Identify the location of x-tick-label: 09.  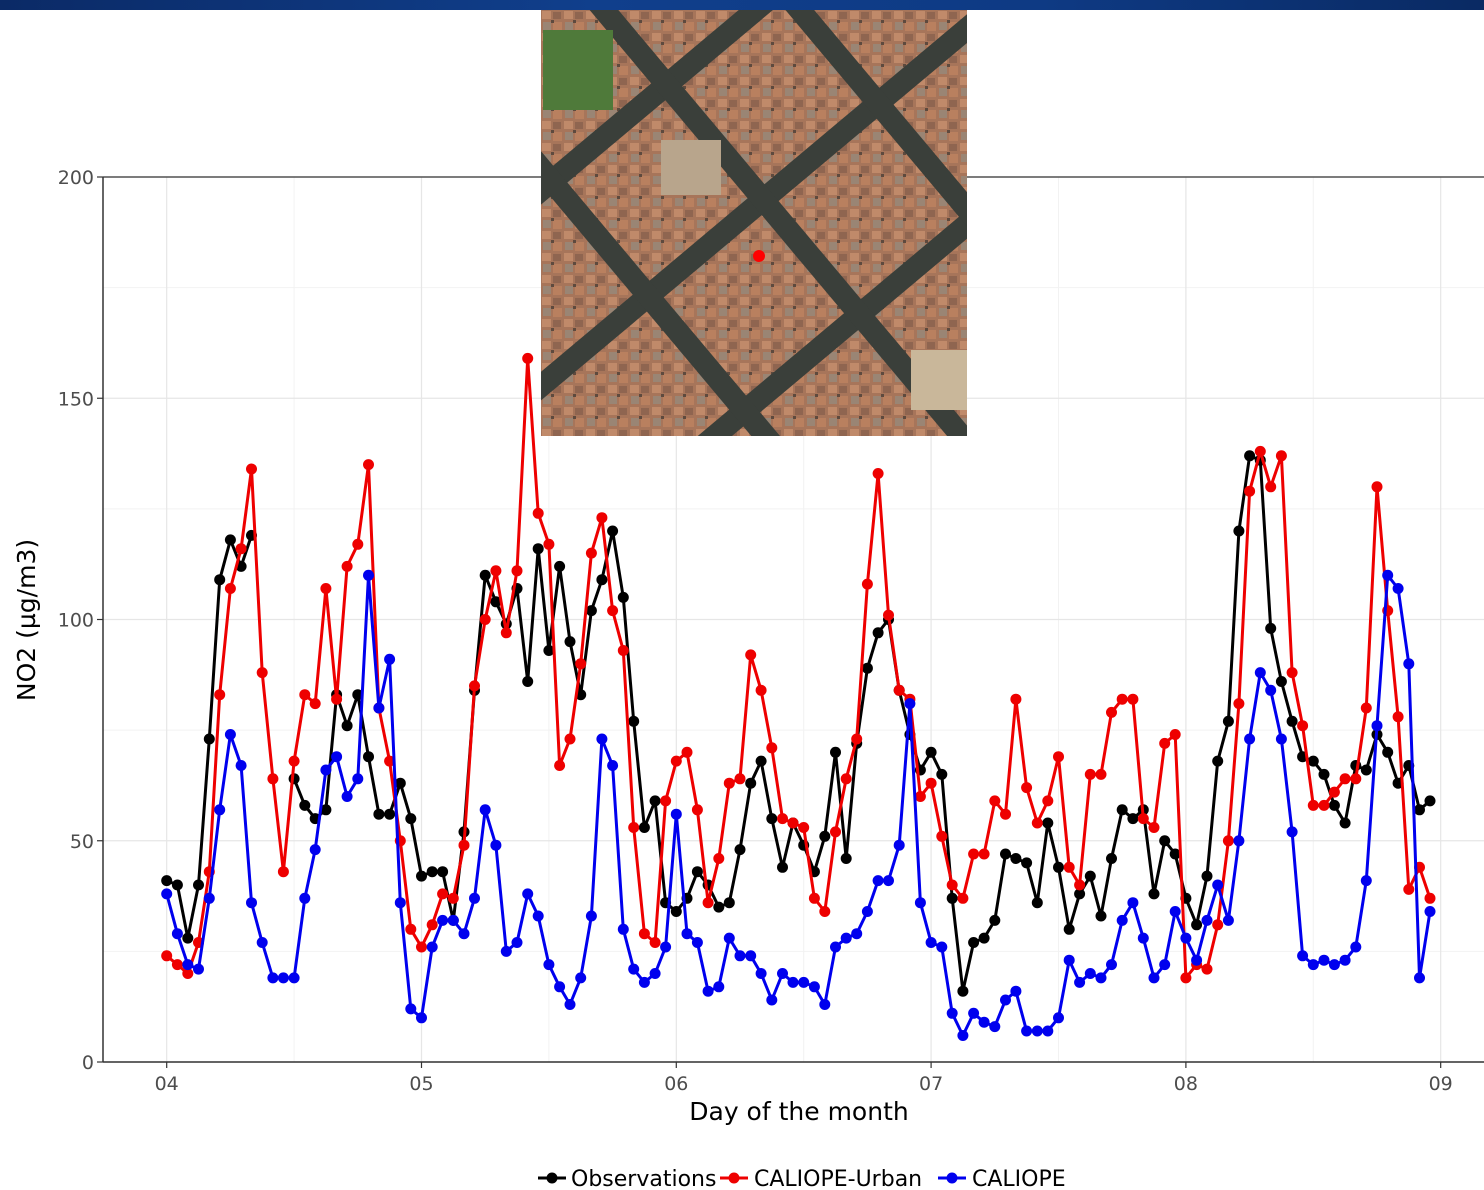
(1441, 1084).